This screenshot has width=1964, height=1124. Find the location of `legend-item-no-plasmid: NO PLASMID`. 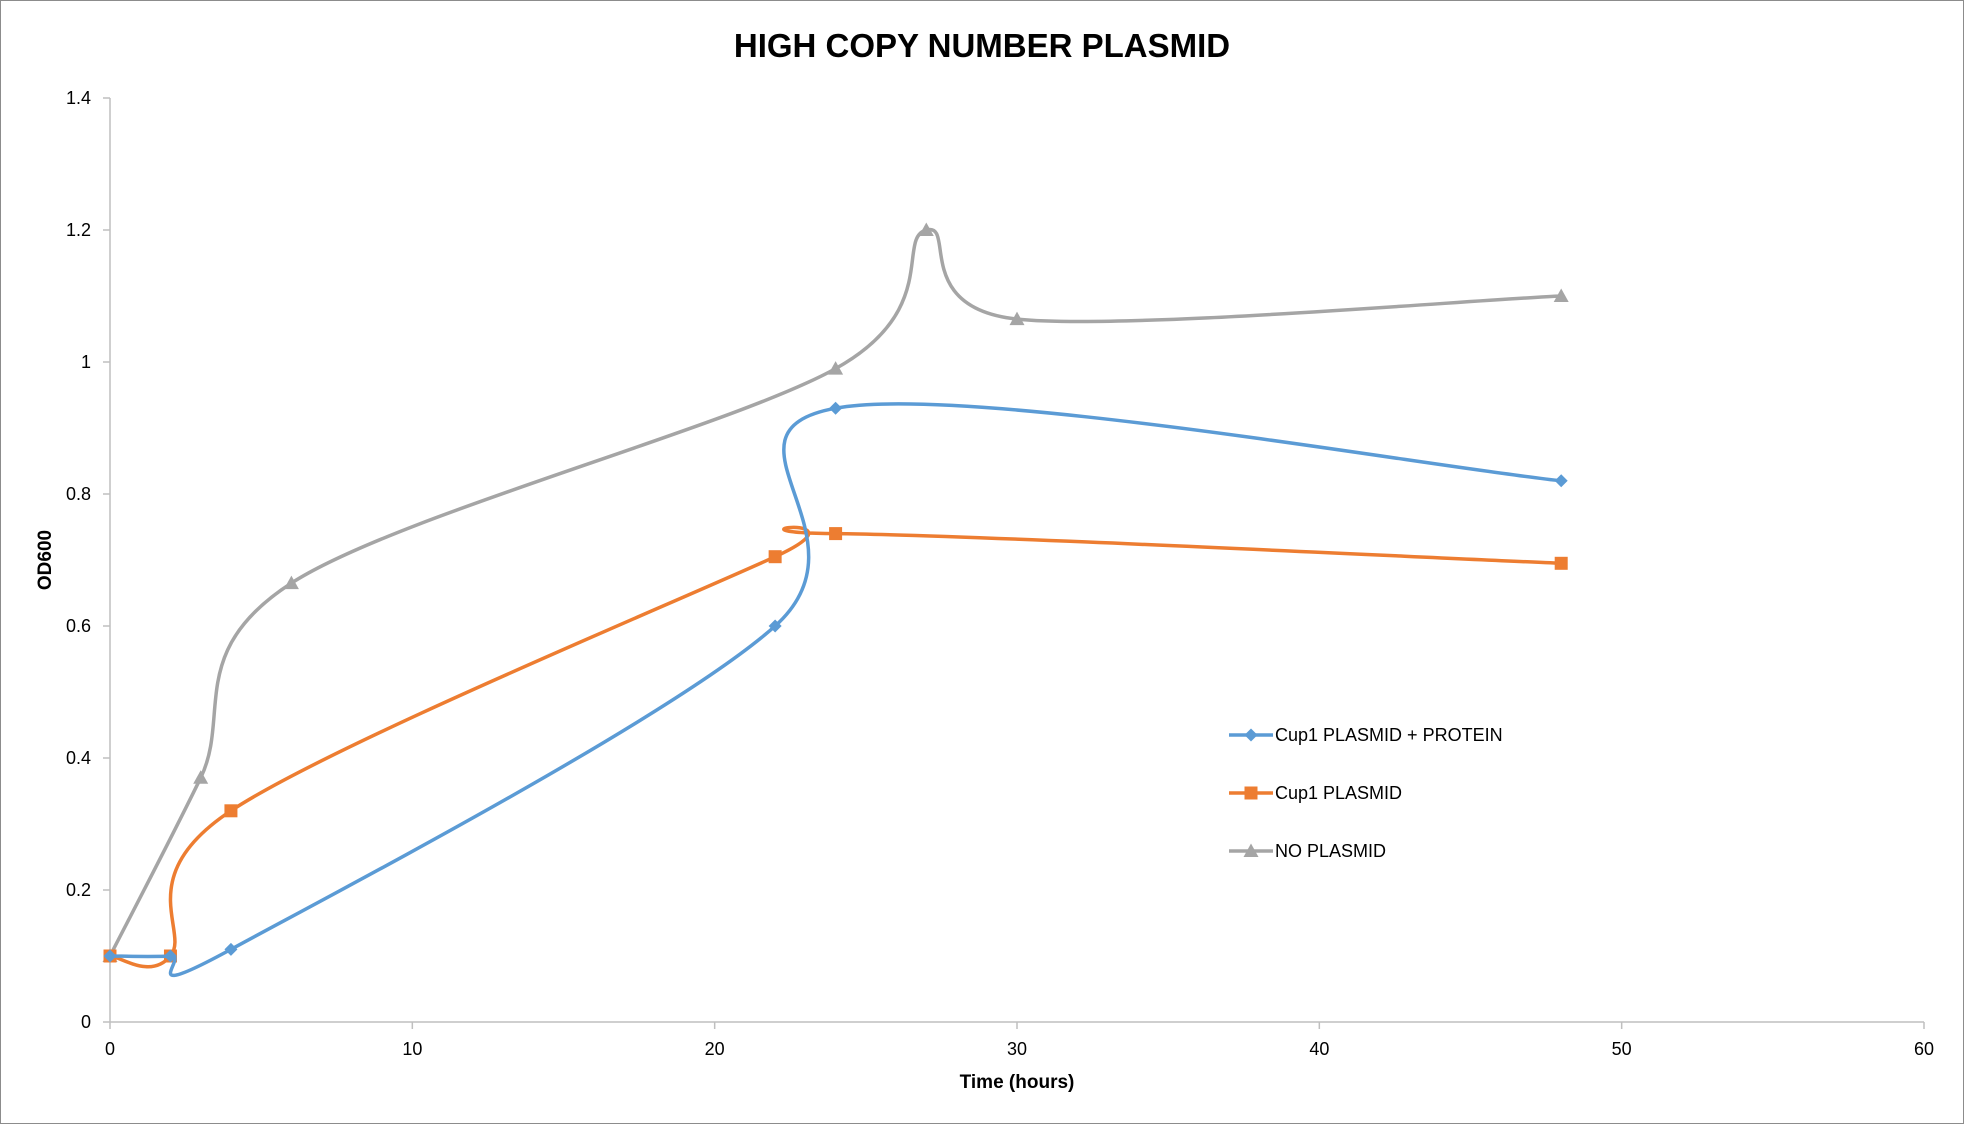

legend-item-no-plasmid: NO PLASMID is located at coordinates (1307, 851).